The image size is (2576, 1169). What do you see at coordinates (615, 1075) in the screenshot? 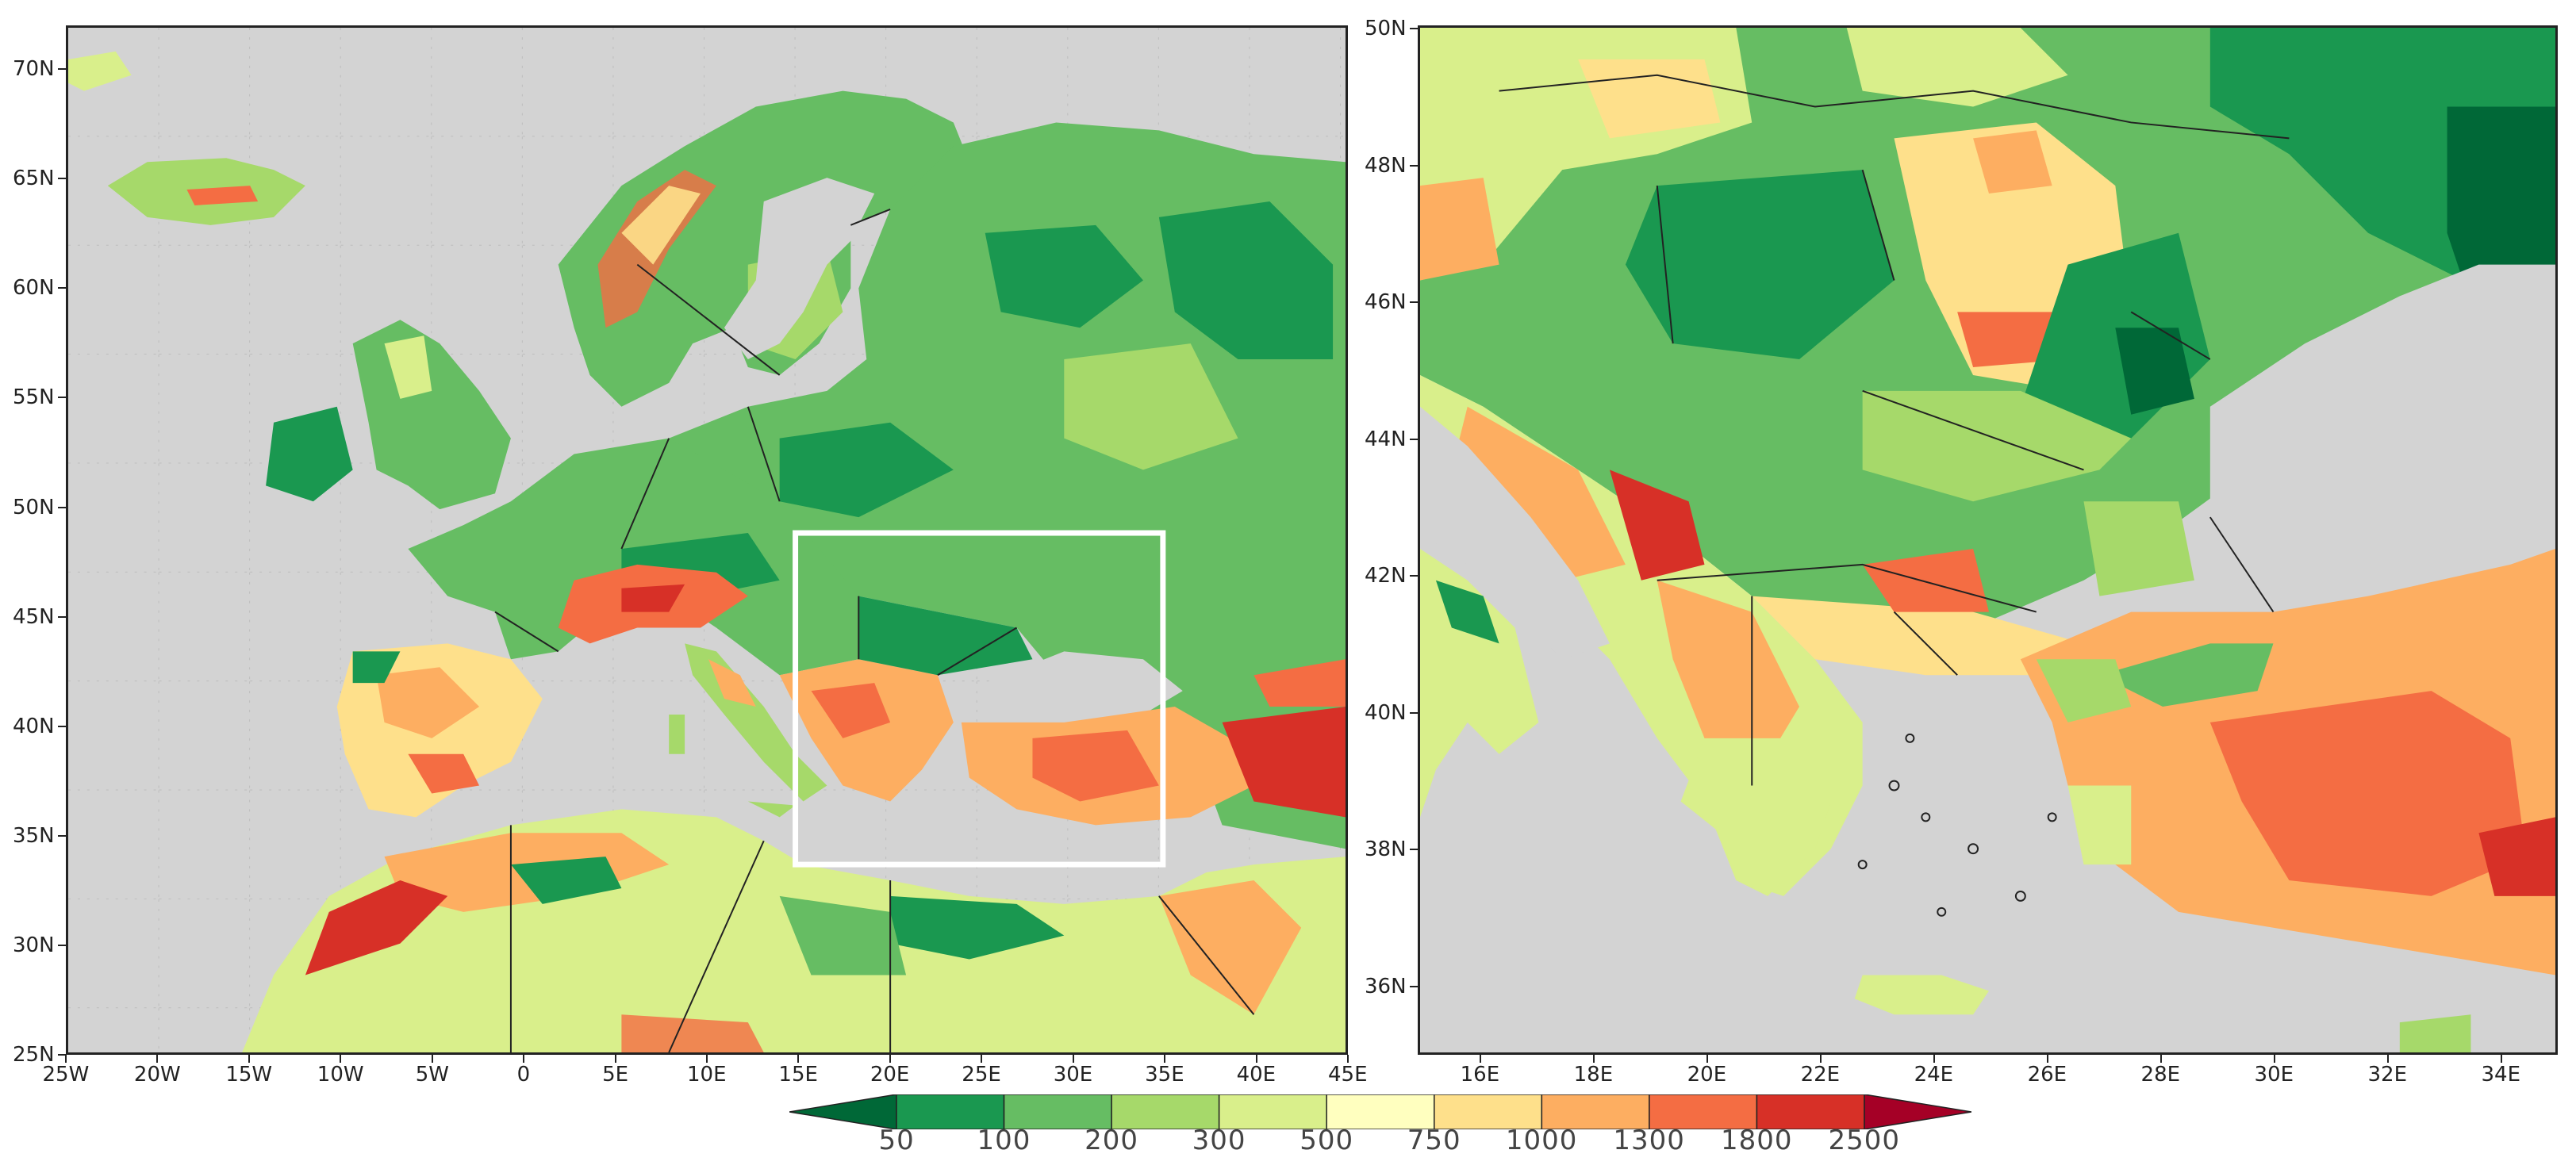
I see `lon-tick-label: 5E` at bounding box center [615, 1075].